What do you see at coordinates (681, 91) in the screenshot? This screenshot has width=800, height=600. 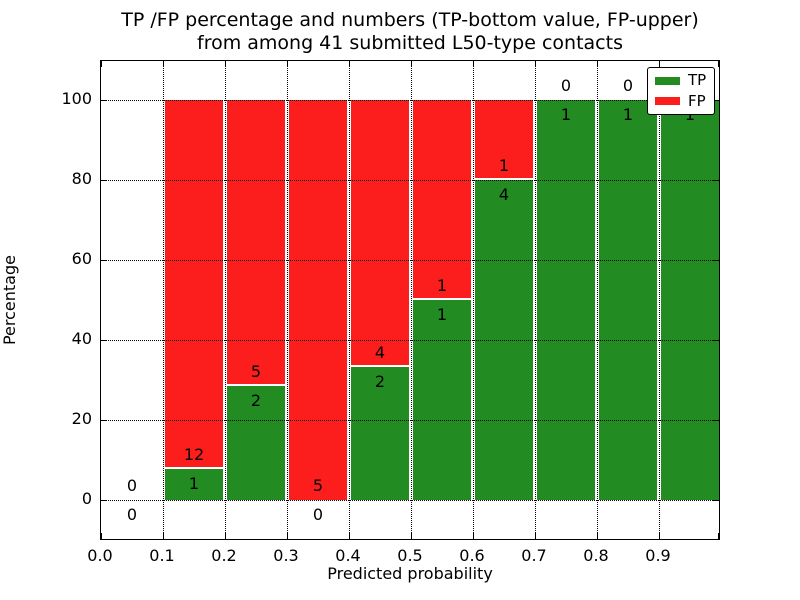 I see `legend: TP FP` at bounding box center [681, 91].